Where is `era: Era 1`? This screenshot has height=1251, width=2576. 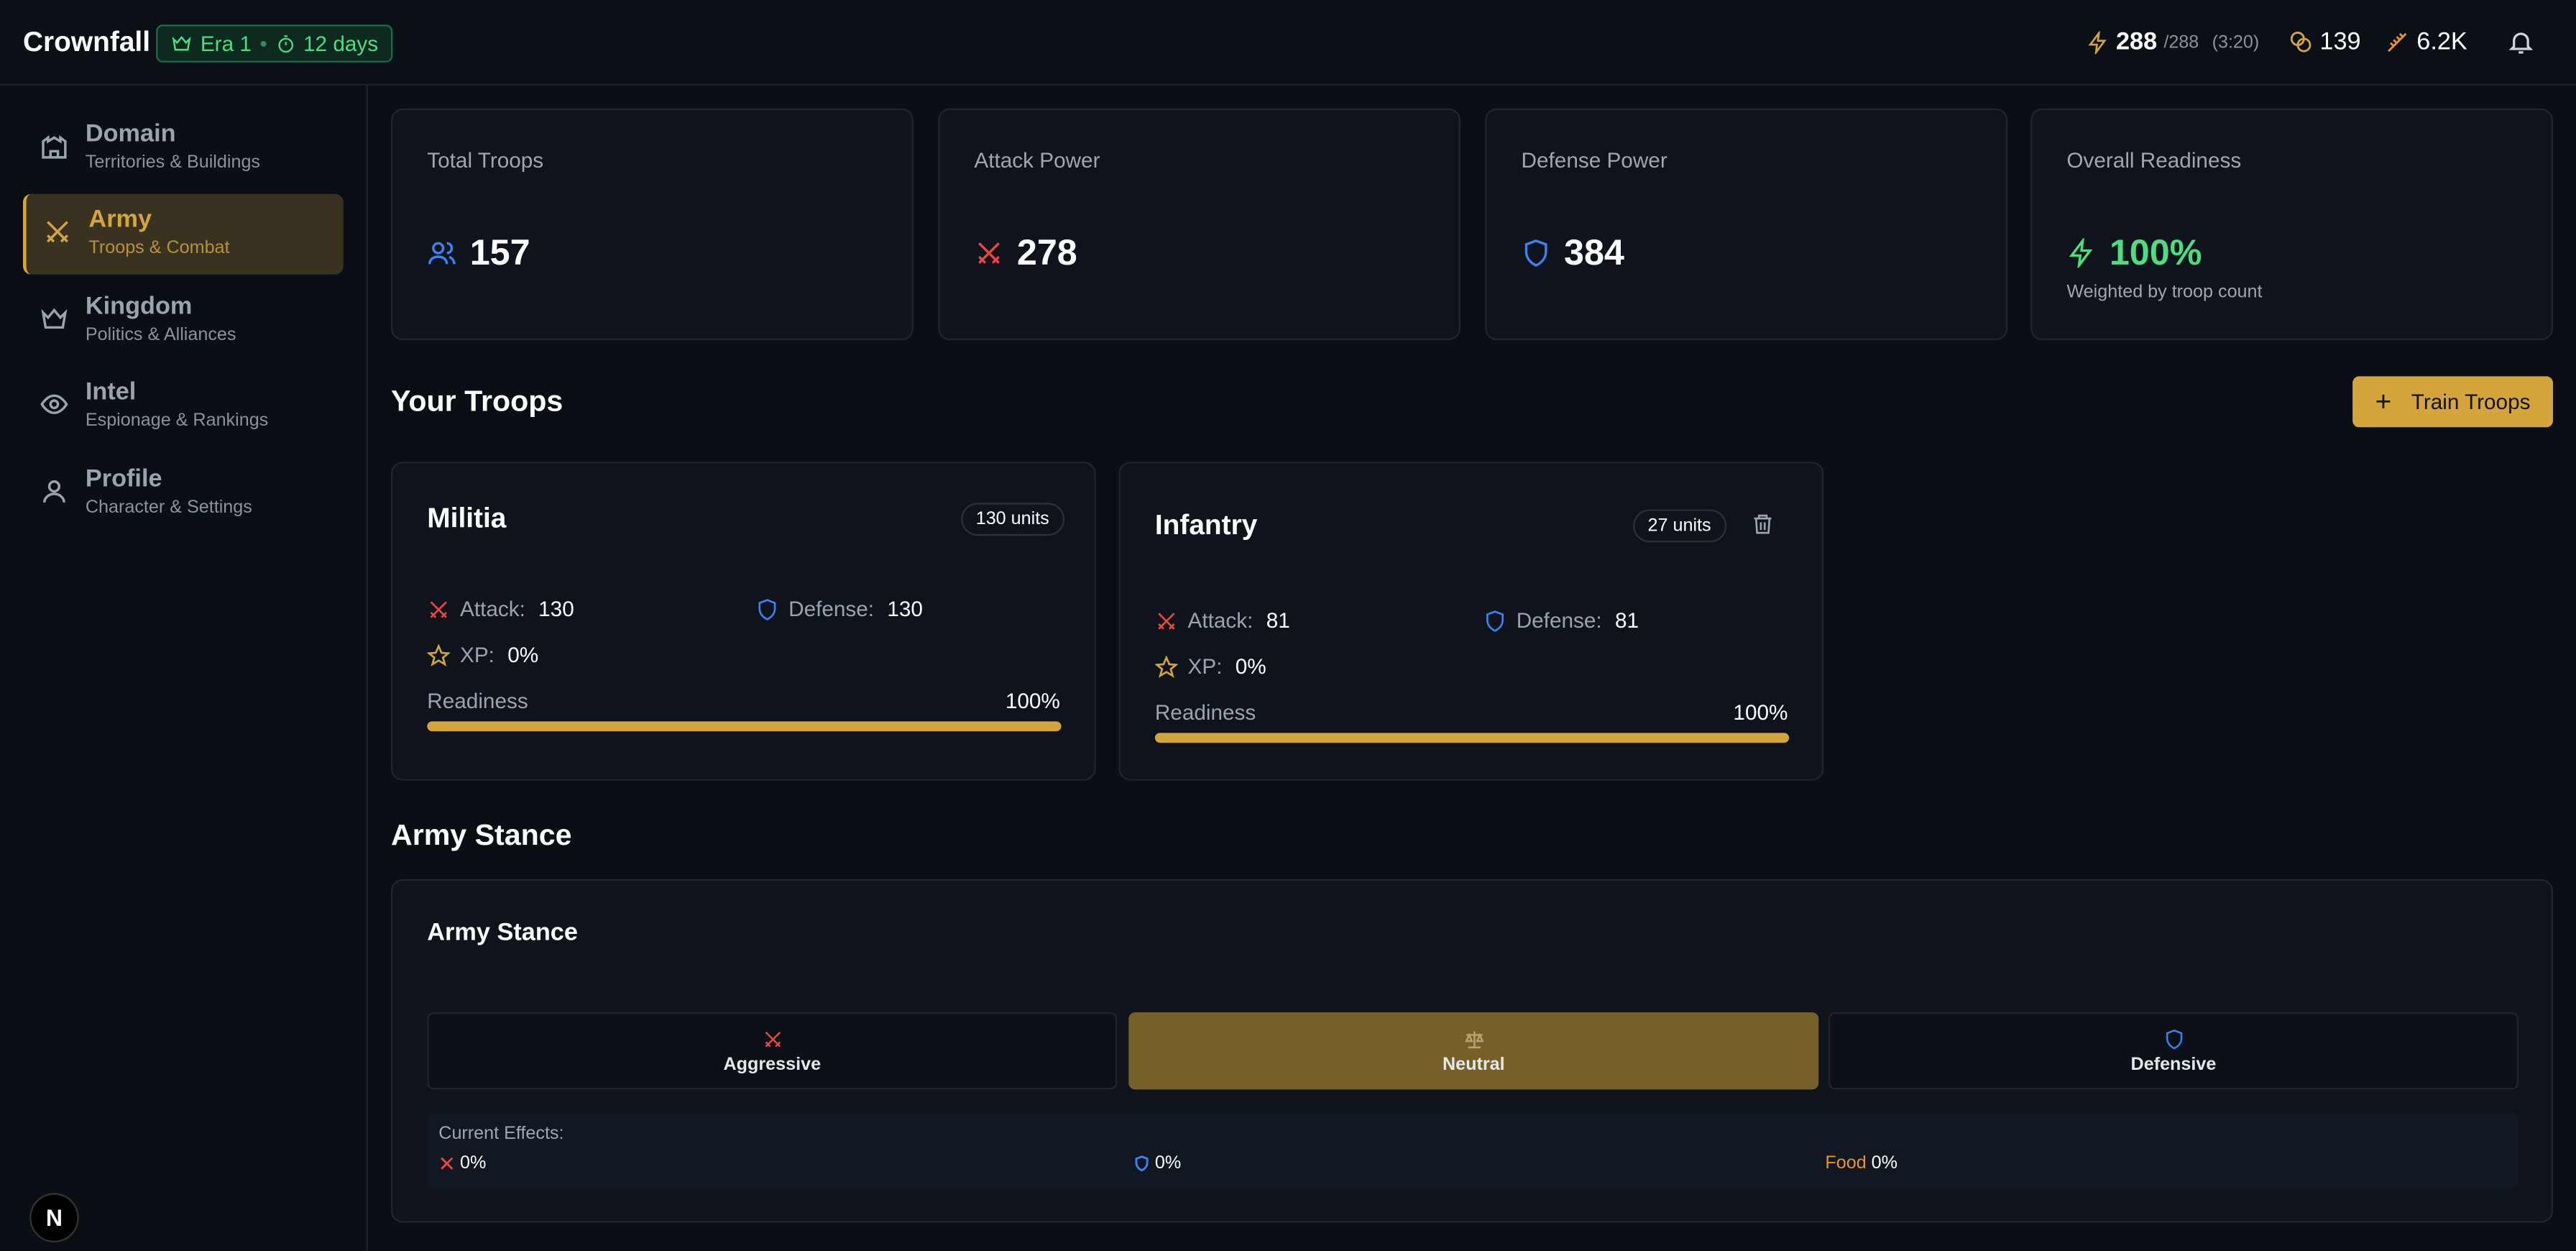 era: Era 1 is located at coordinates (226, 44).